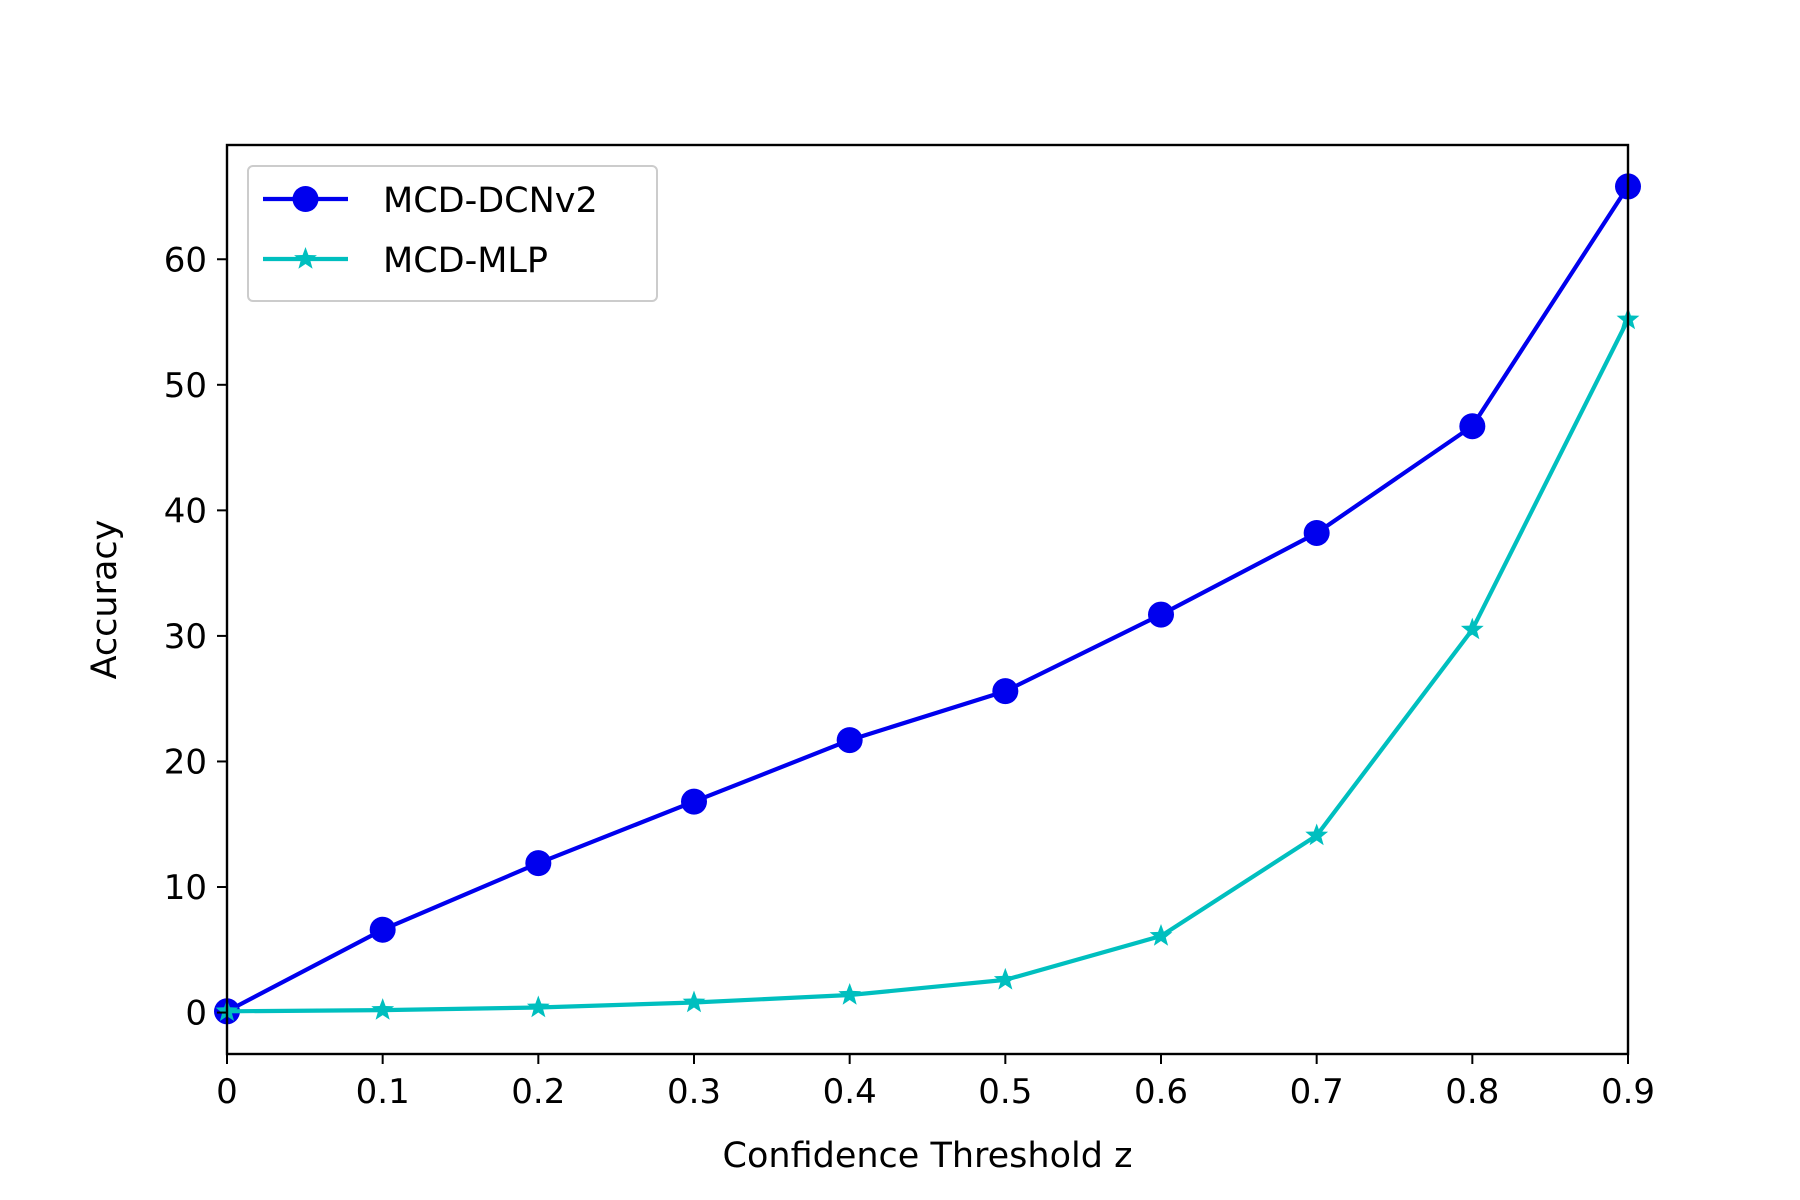 The width and height of the screenshot is (1800, 1200). I want to click on legend-box, so click(452, 233).